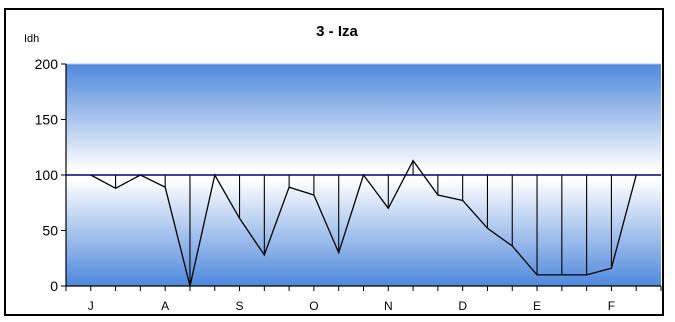 This screenshot has height=322, width=675. What do you see at coordinates (462, 306) in the screenshot?
I see `x-tick-label: D` at bounding box center [462, 306].